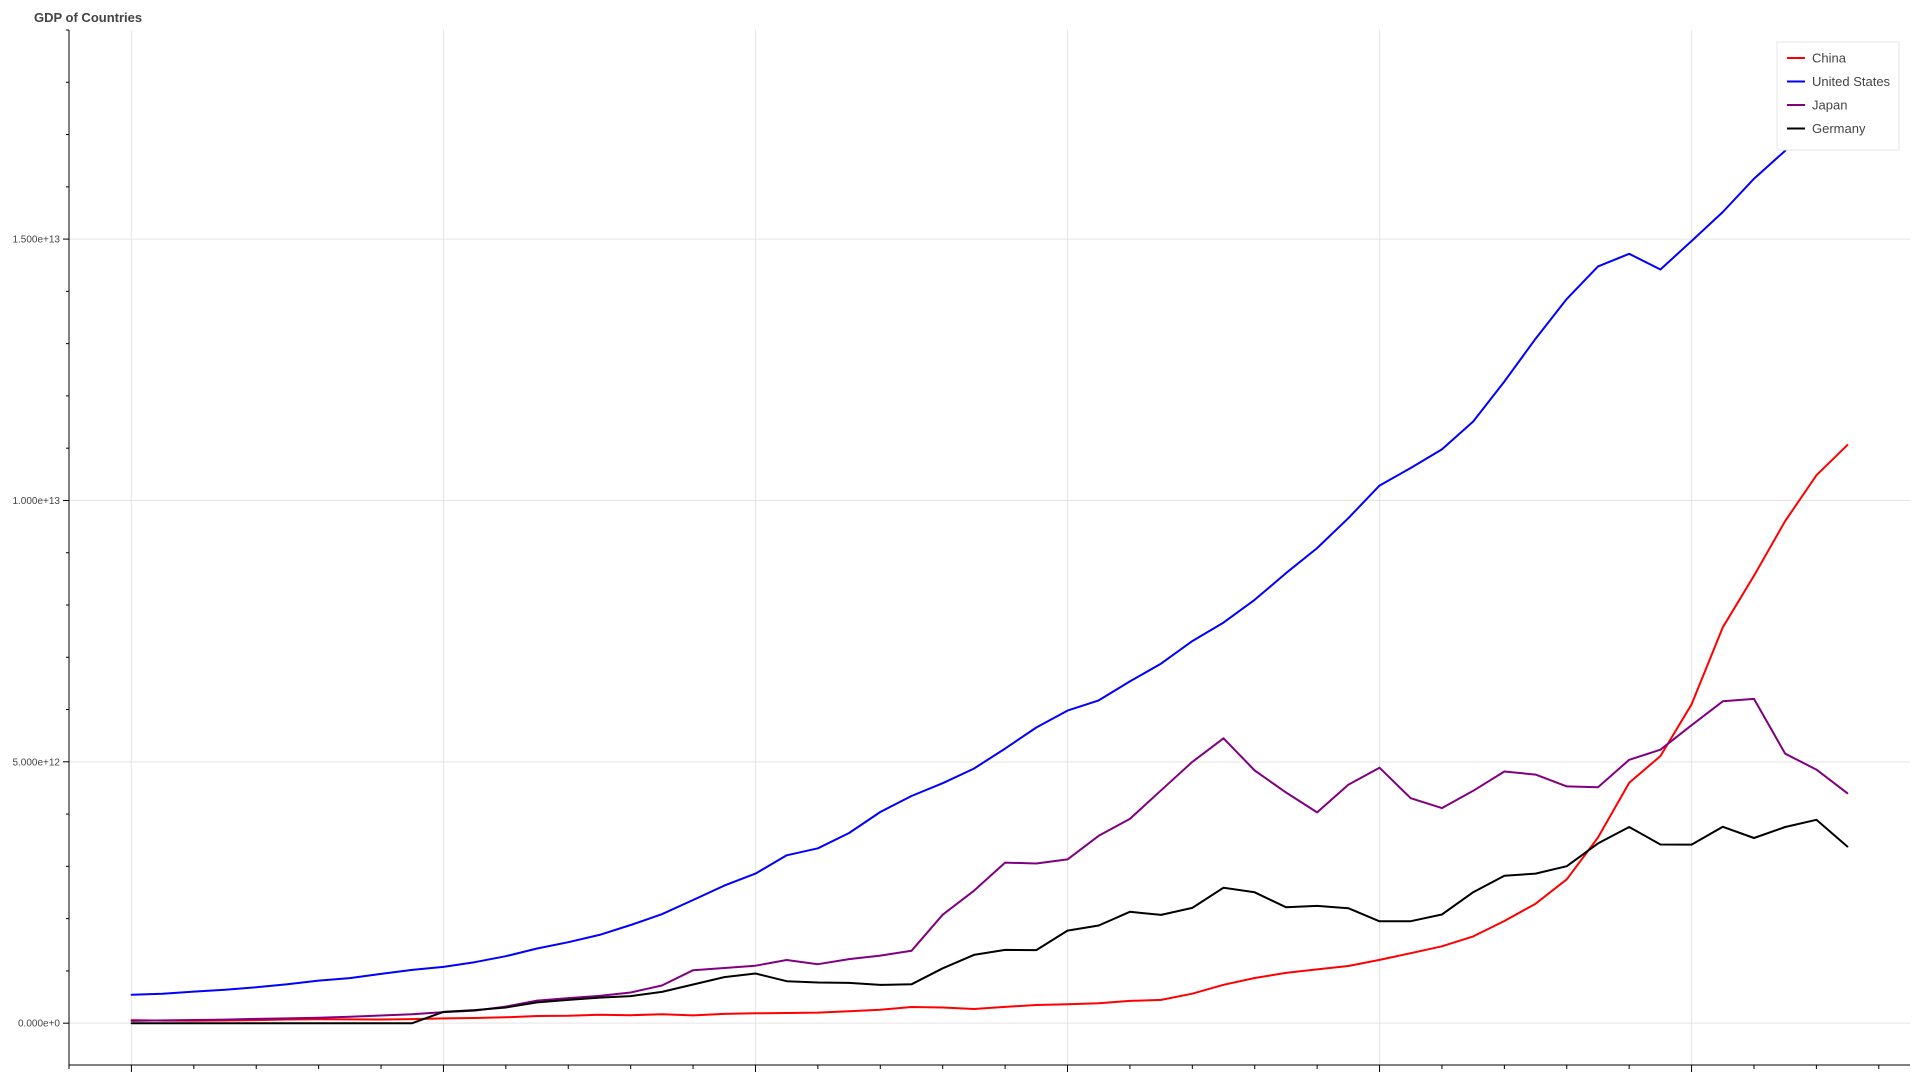 Image resolution: width=1920 pixels, height=1080 pixels. I want to click on chart-title: GDP of Countries, so click(88, 17).